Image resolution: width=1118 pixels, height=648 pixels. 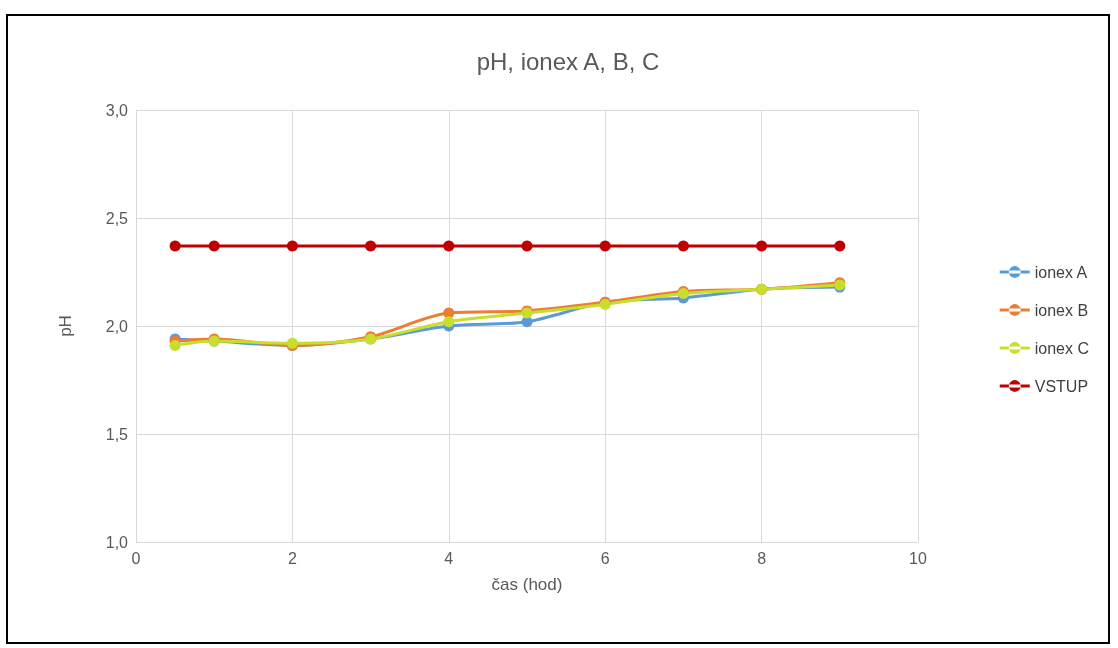 What do you see at coordinates (117, 326) in the screenshot?
I see `y-tick-label: 2,0` at bounding box center [117, 326].